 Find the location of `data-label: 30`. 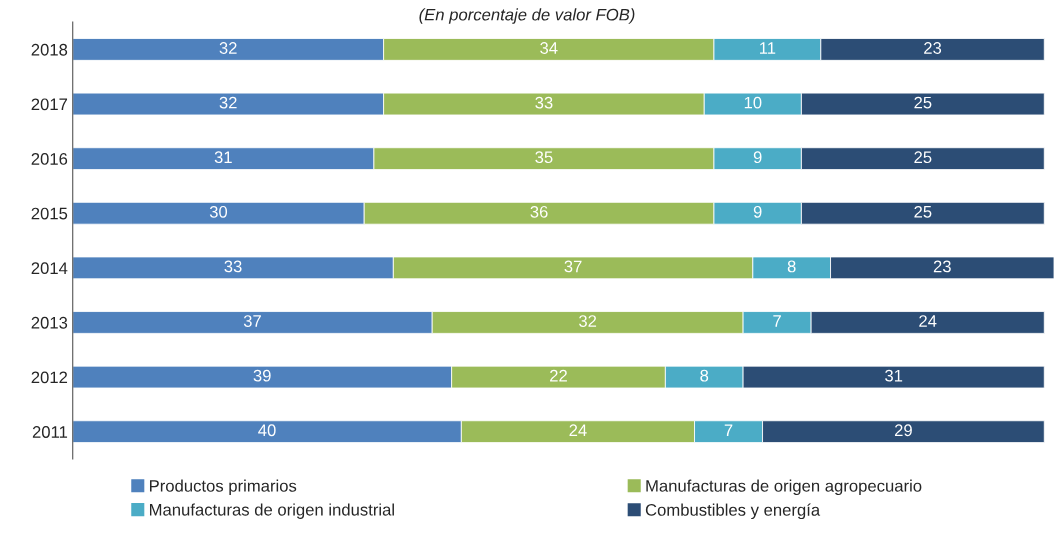

data-label: 30 is located at coordinates (218, 211).